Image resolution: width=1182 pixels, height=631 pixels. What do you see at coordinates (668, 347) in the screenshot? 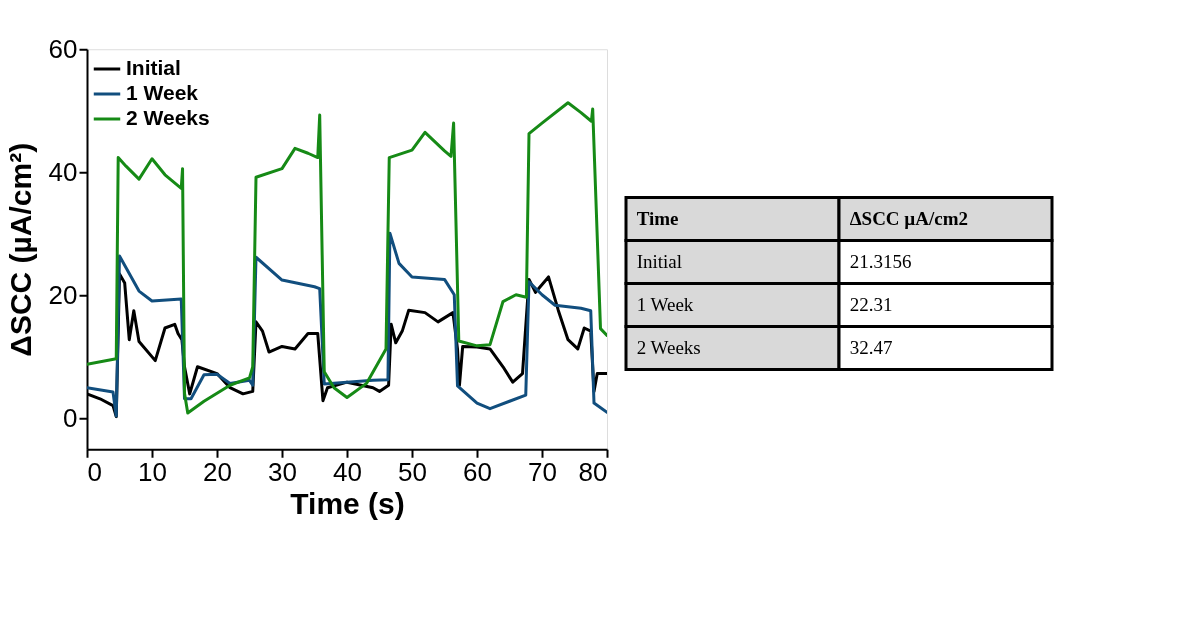
I see `category-label: 2 Weeks` at bounding box center [668, 347].